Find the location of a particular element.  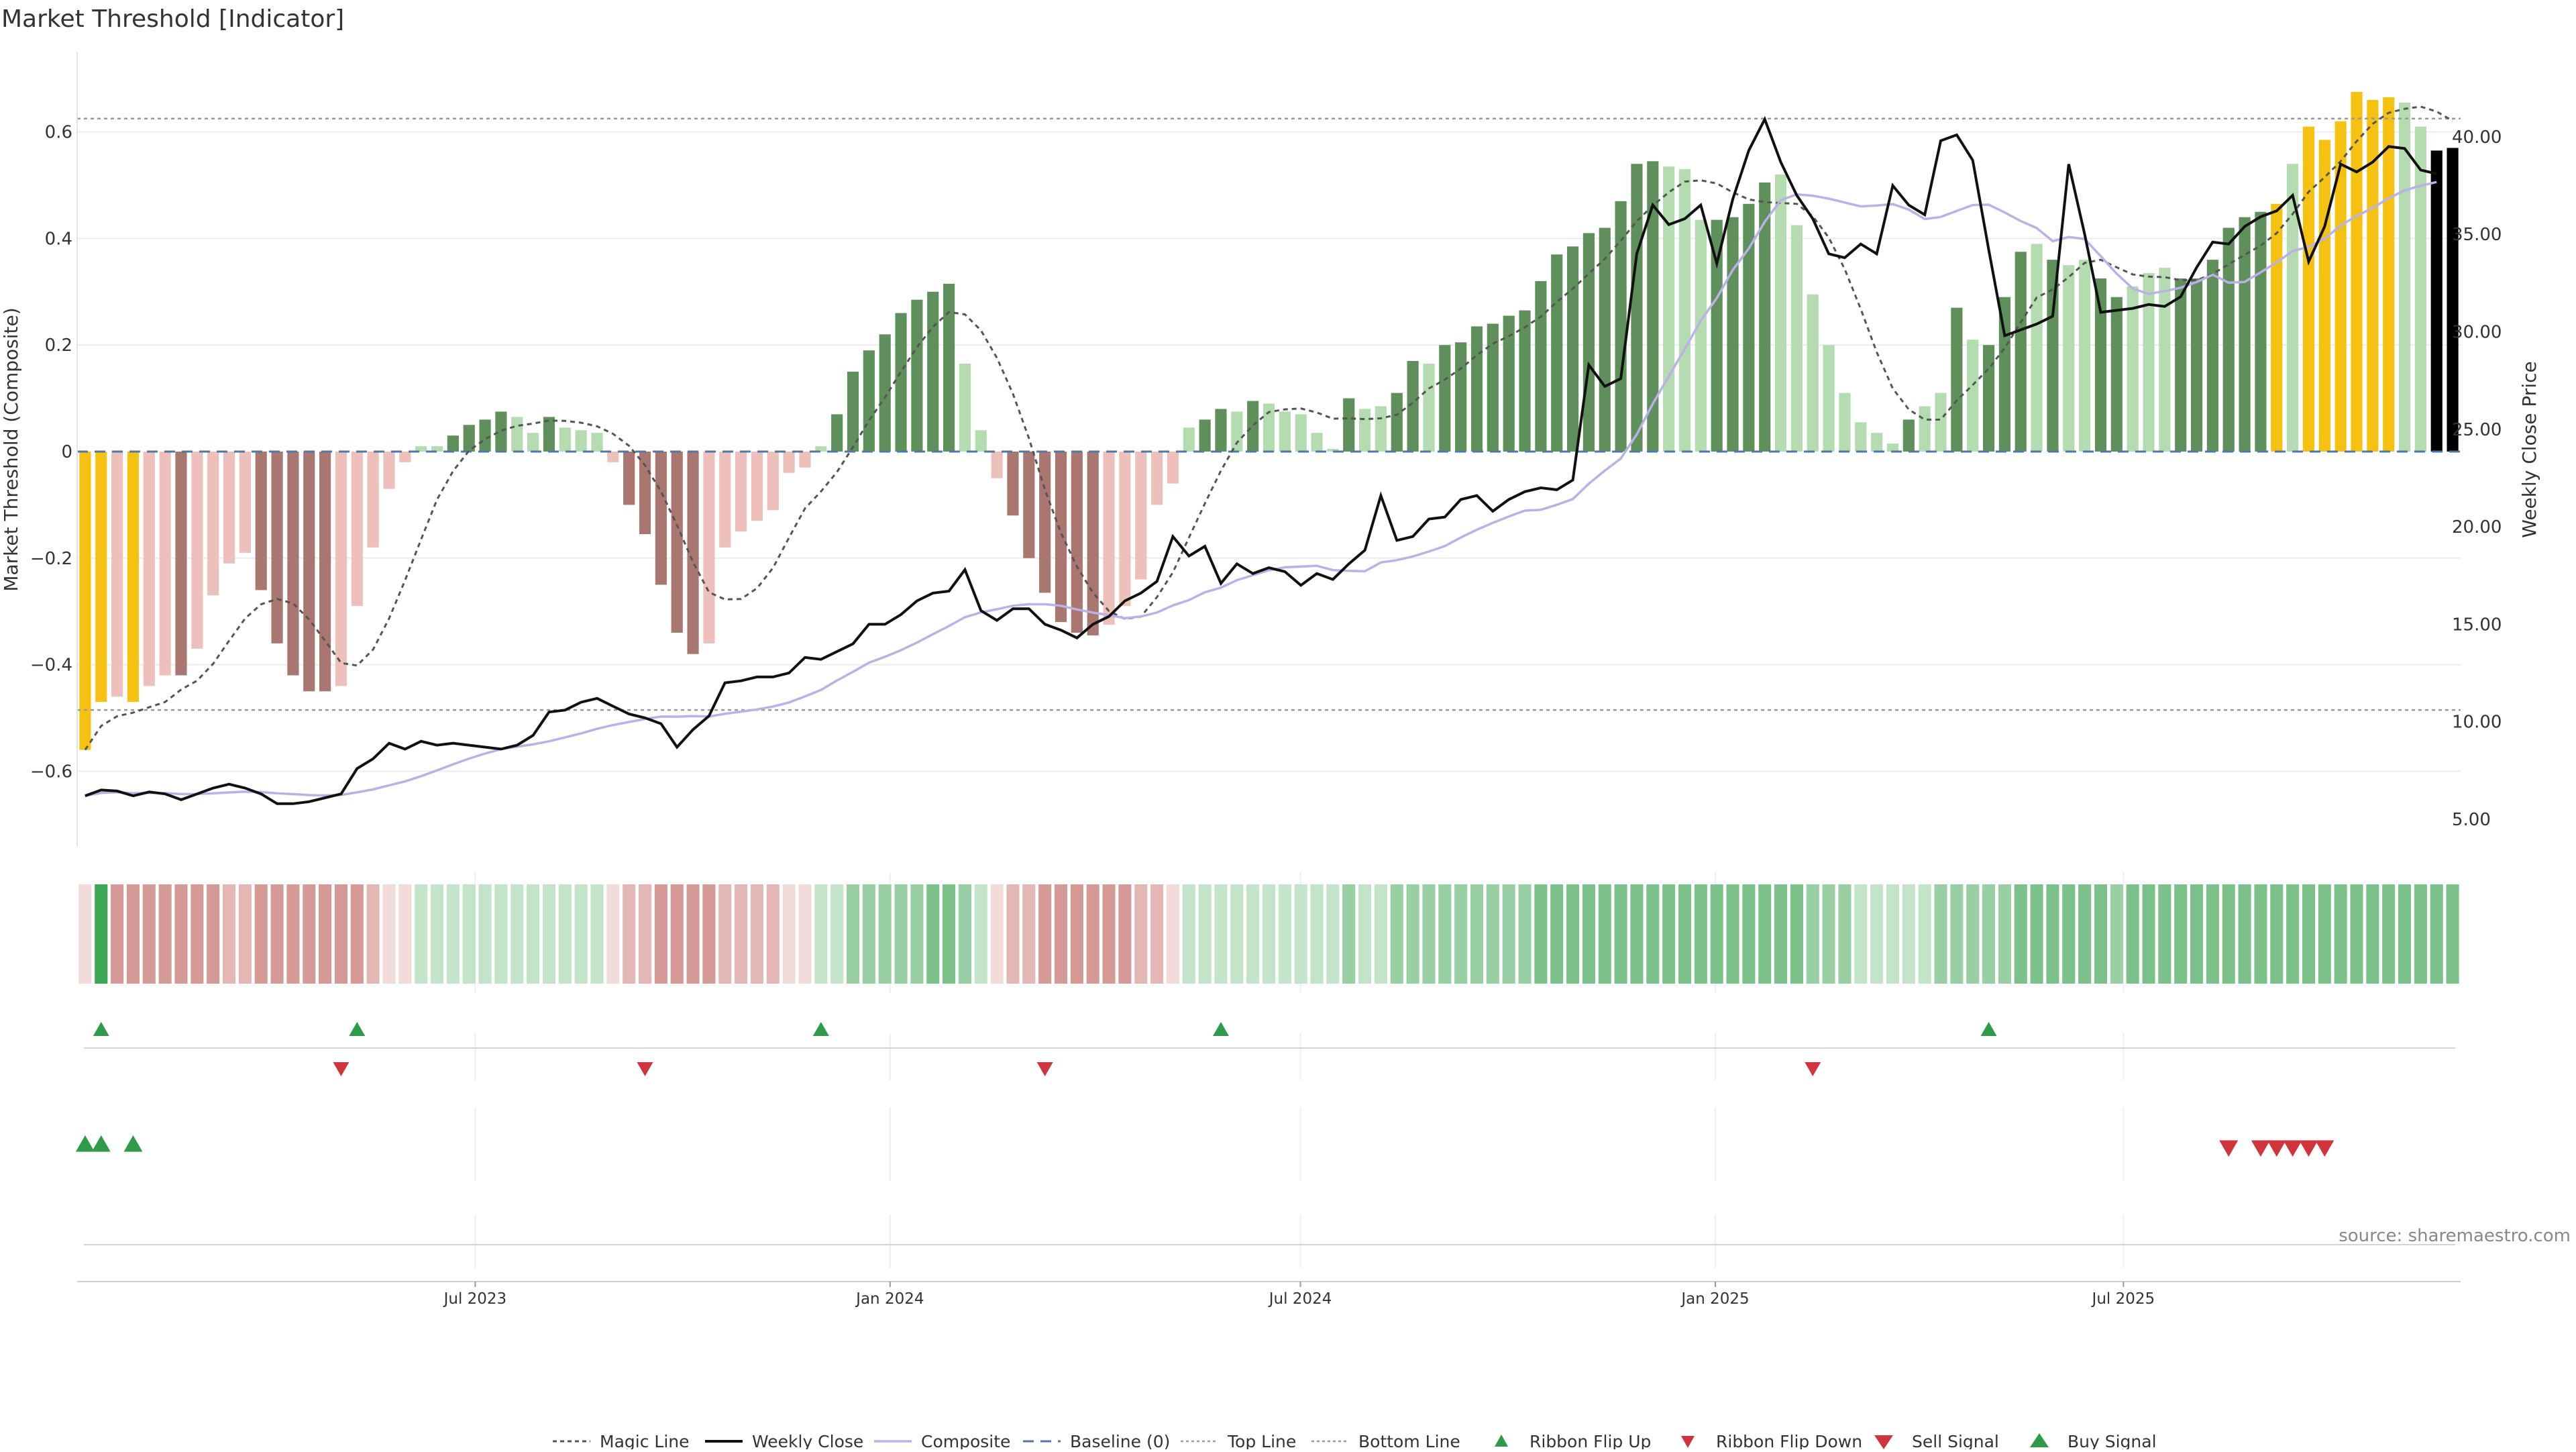

y2-tick-label: 40.00 is located at coordinates (2477, 138).